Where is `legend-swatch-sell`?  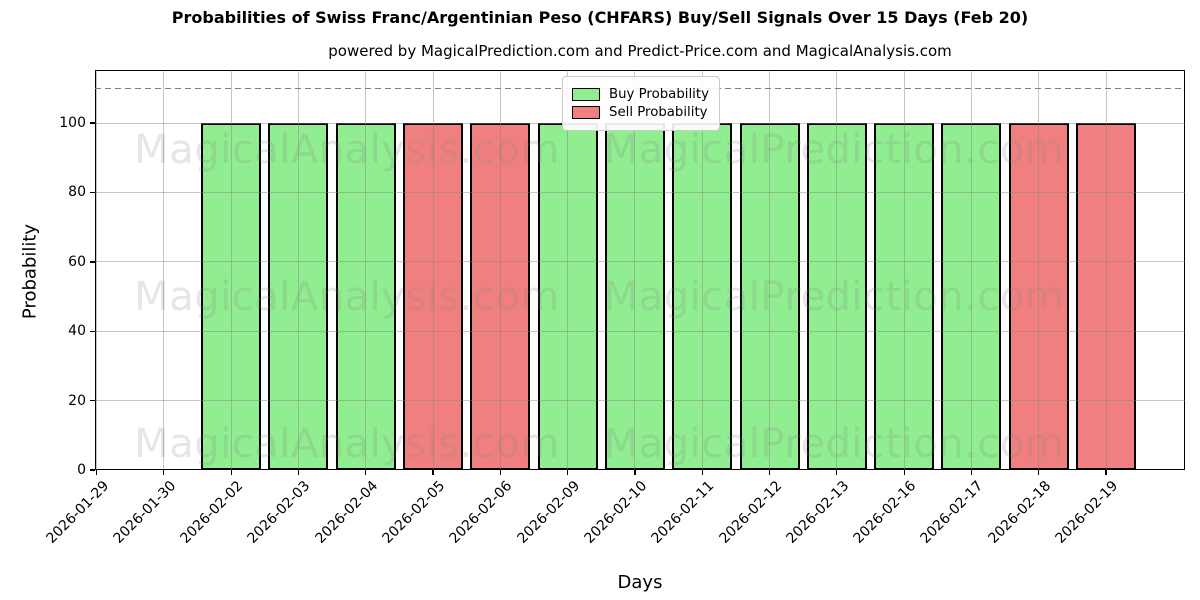
legend-swatch-sell is located at coordinates (586, 112).